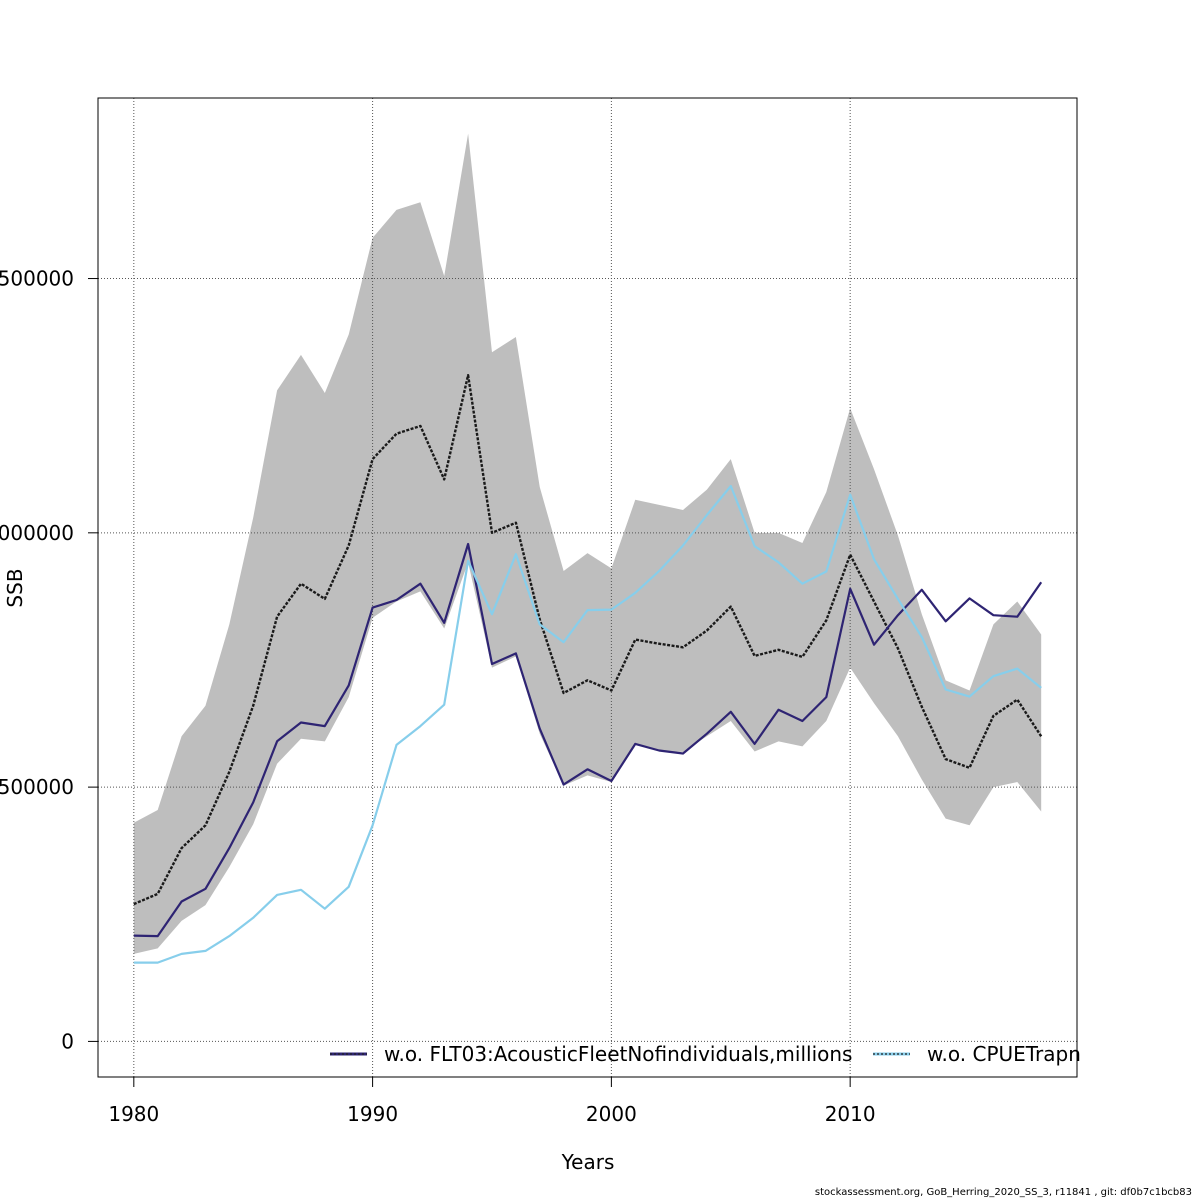 This screenshot has width=1200, height=1200. Describe the element at coordinates (611, 1114) in the screenshot. I see `x-tick-label: 2000` at that location.